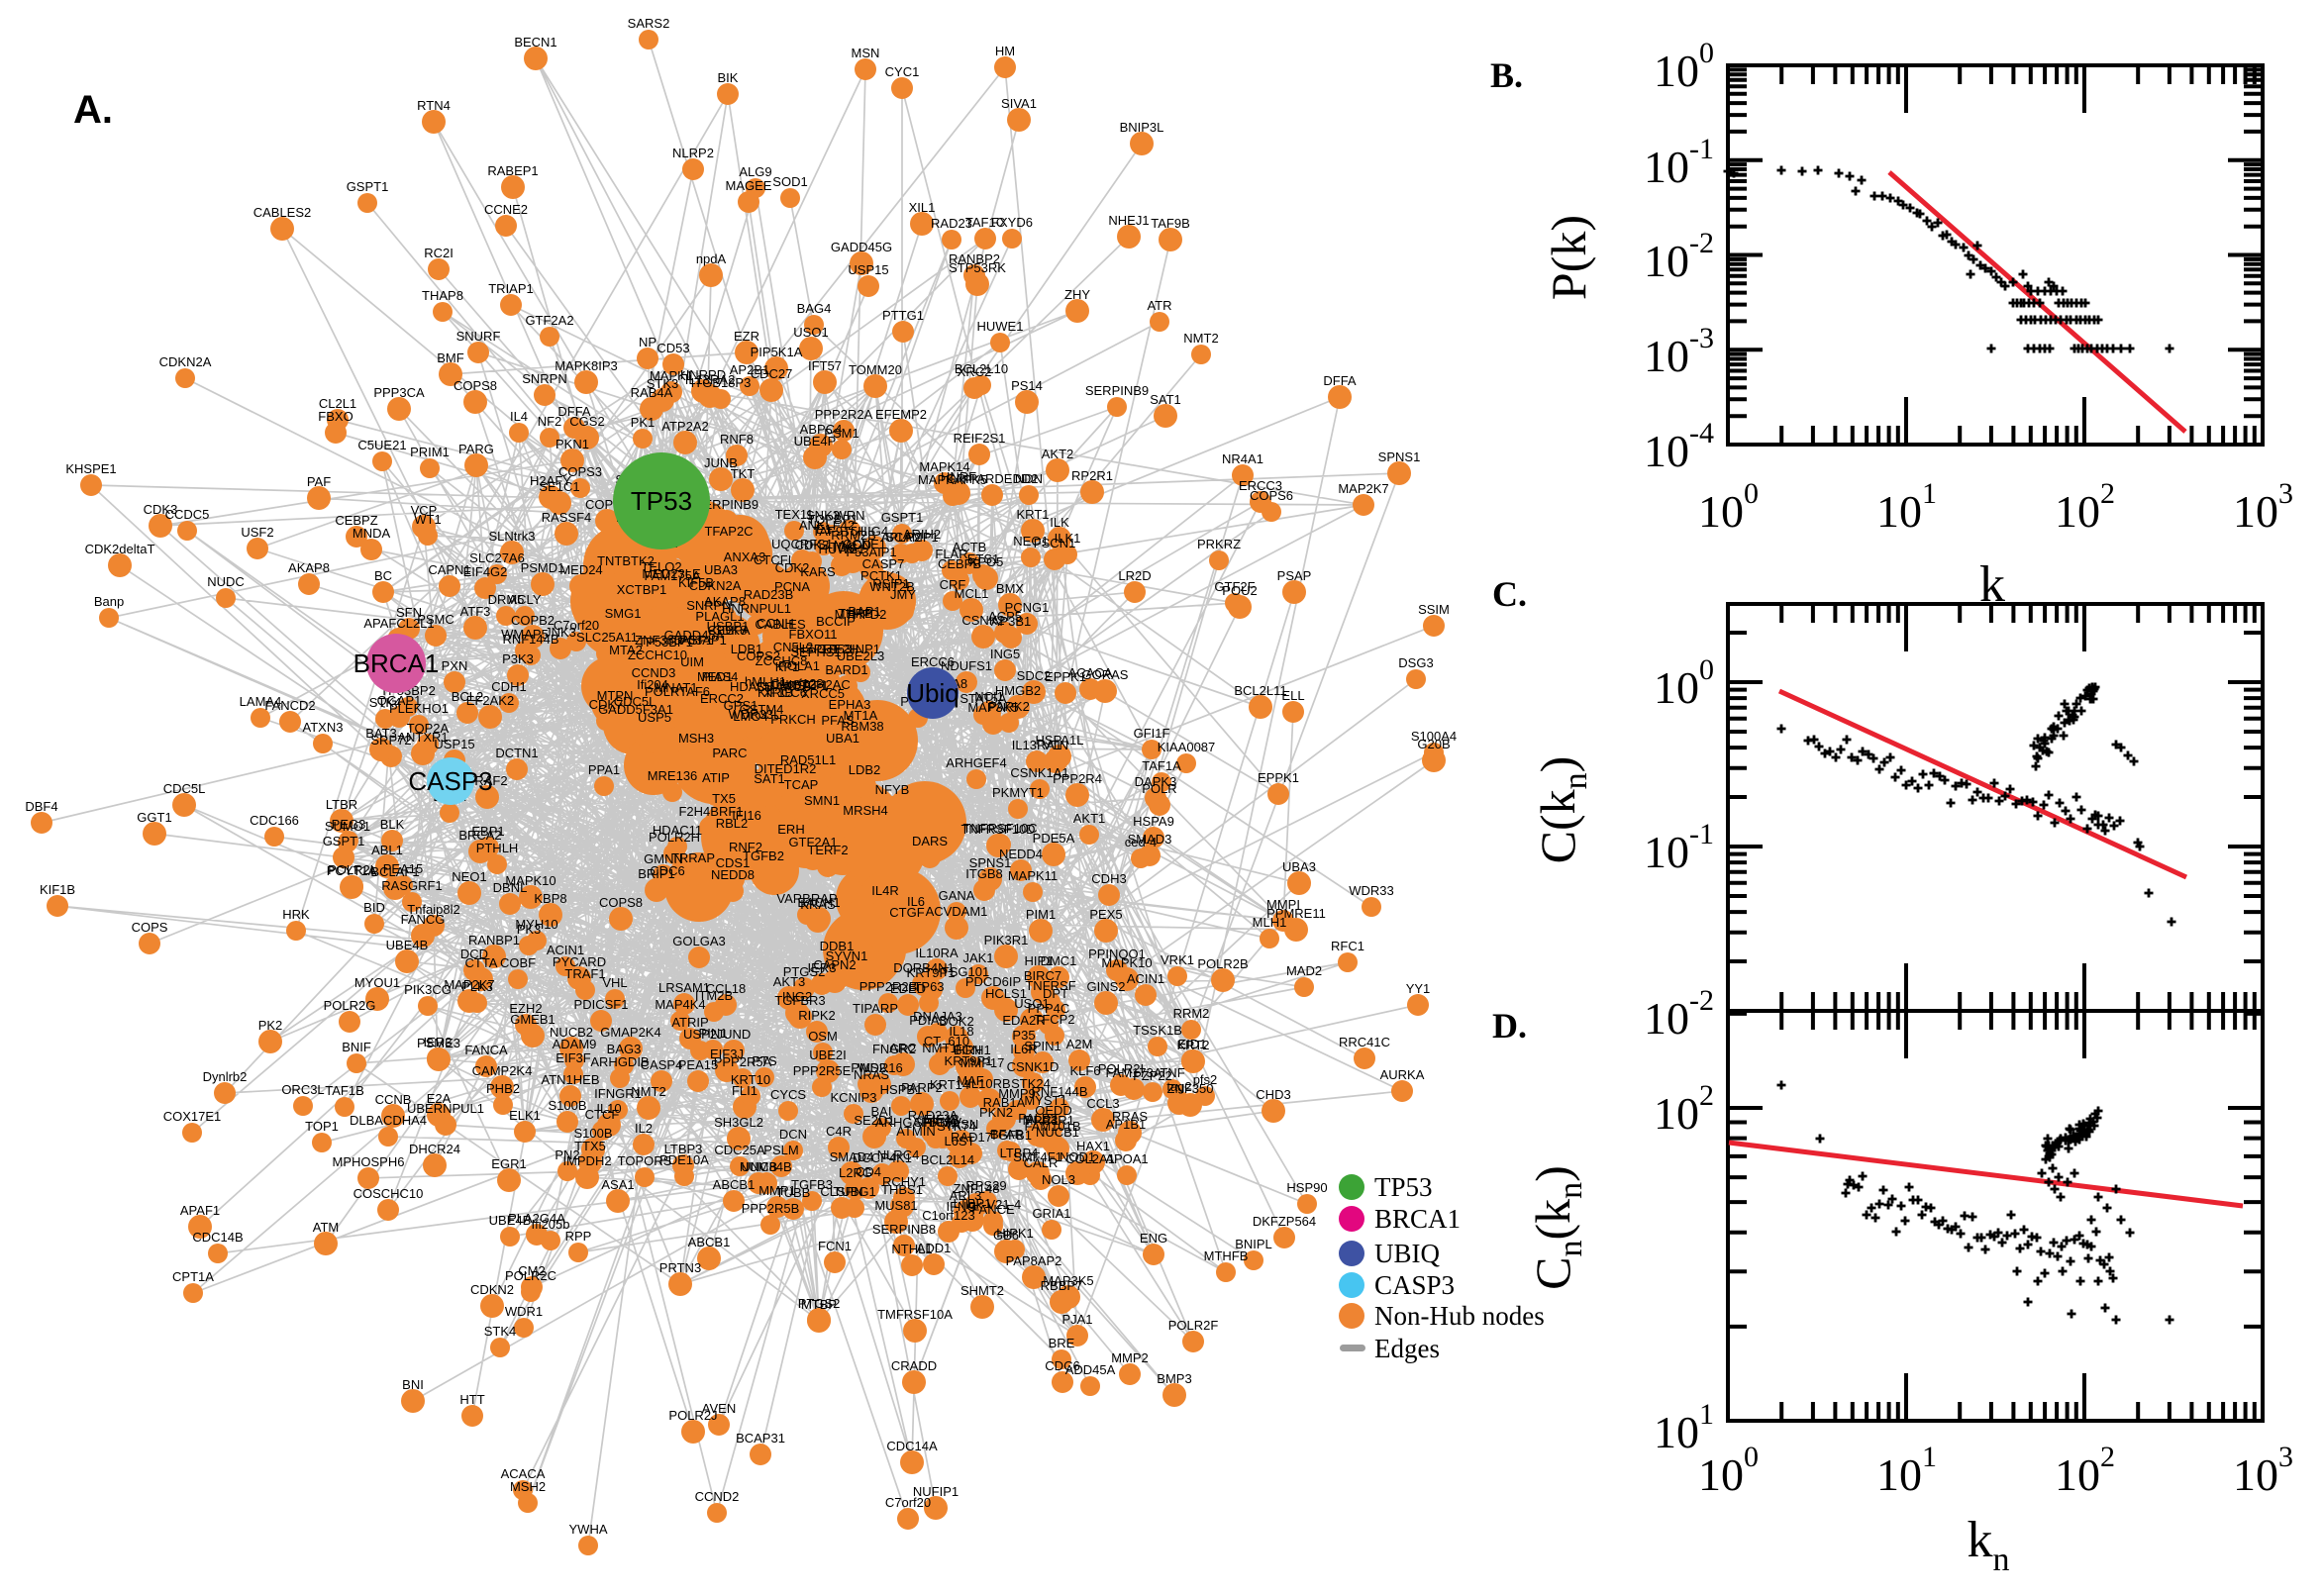 Image resolution: width=2323 pixels, height=1596 pixels. Describe the element at coordinates (808, 685) in the screenshot. I see `svg-text: CSTF1` at that location.